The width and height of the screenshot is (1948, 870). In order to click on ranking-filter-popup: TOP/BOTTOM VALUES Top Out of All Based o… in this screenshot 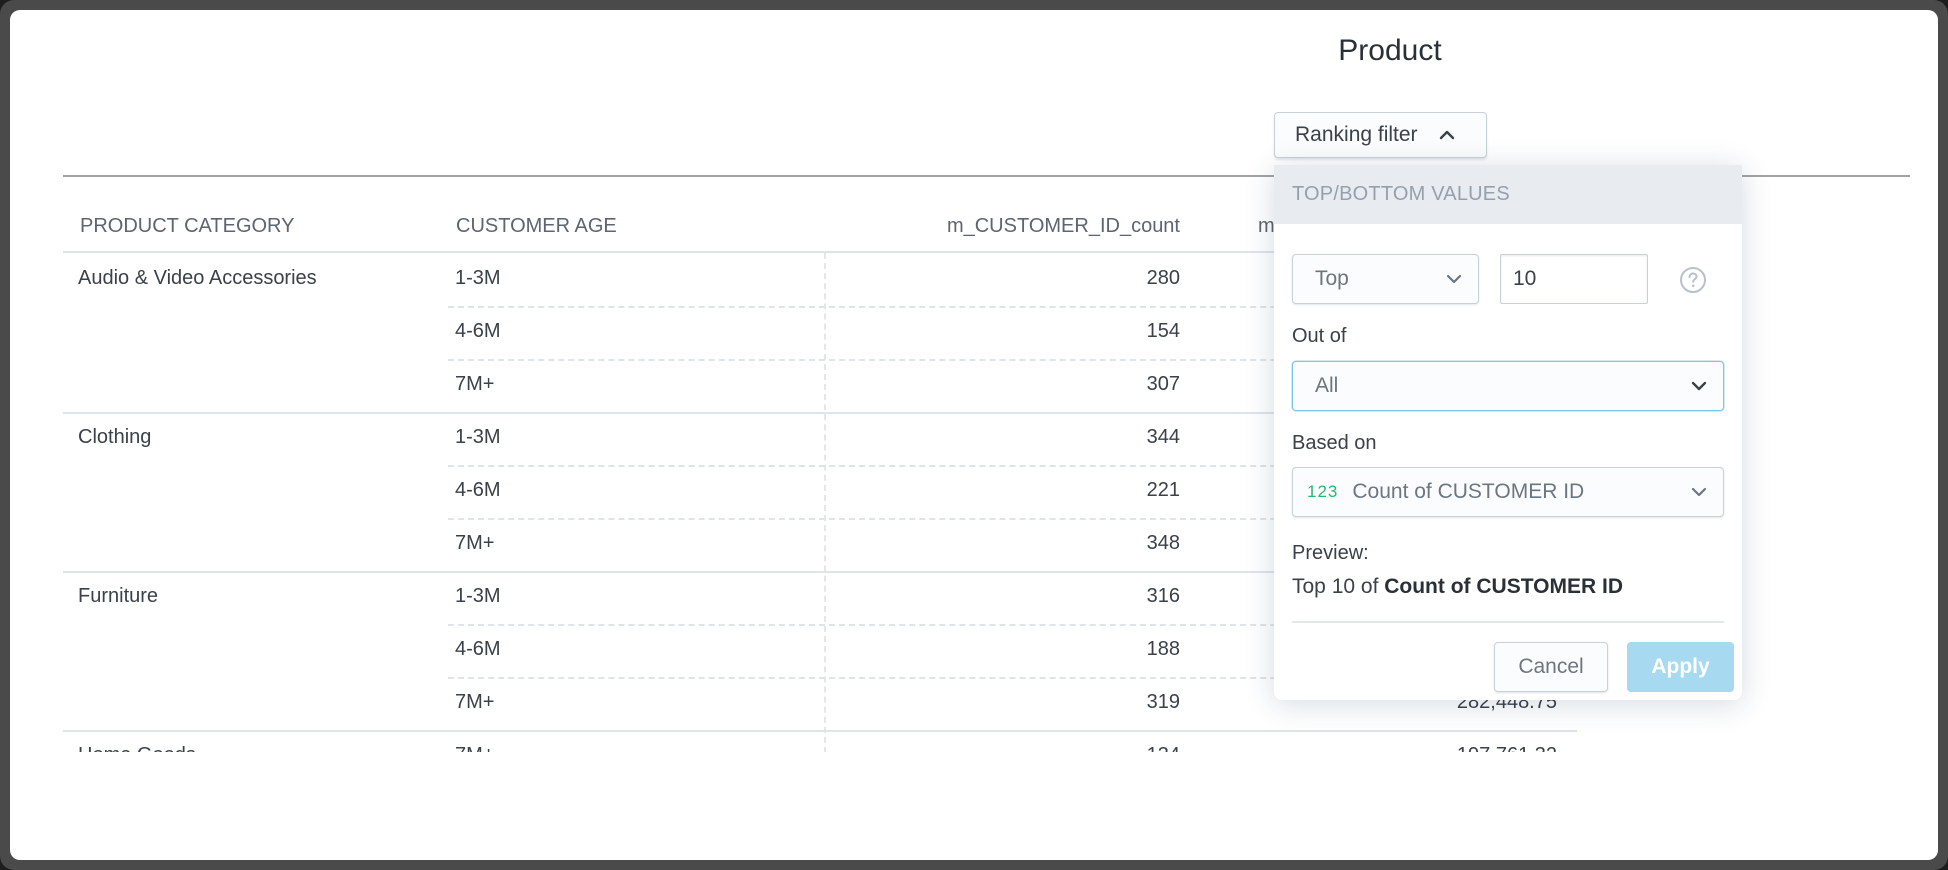, I will do `click(1508, 432)`.